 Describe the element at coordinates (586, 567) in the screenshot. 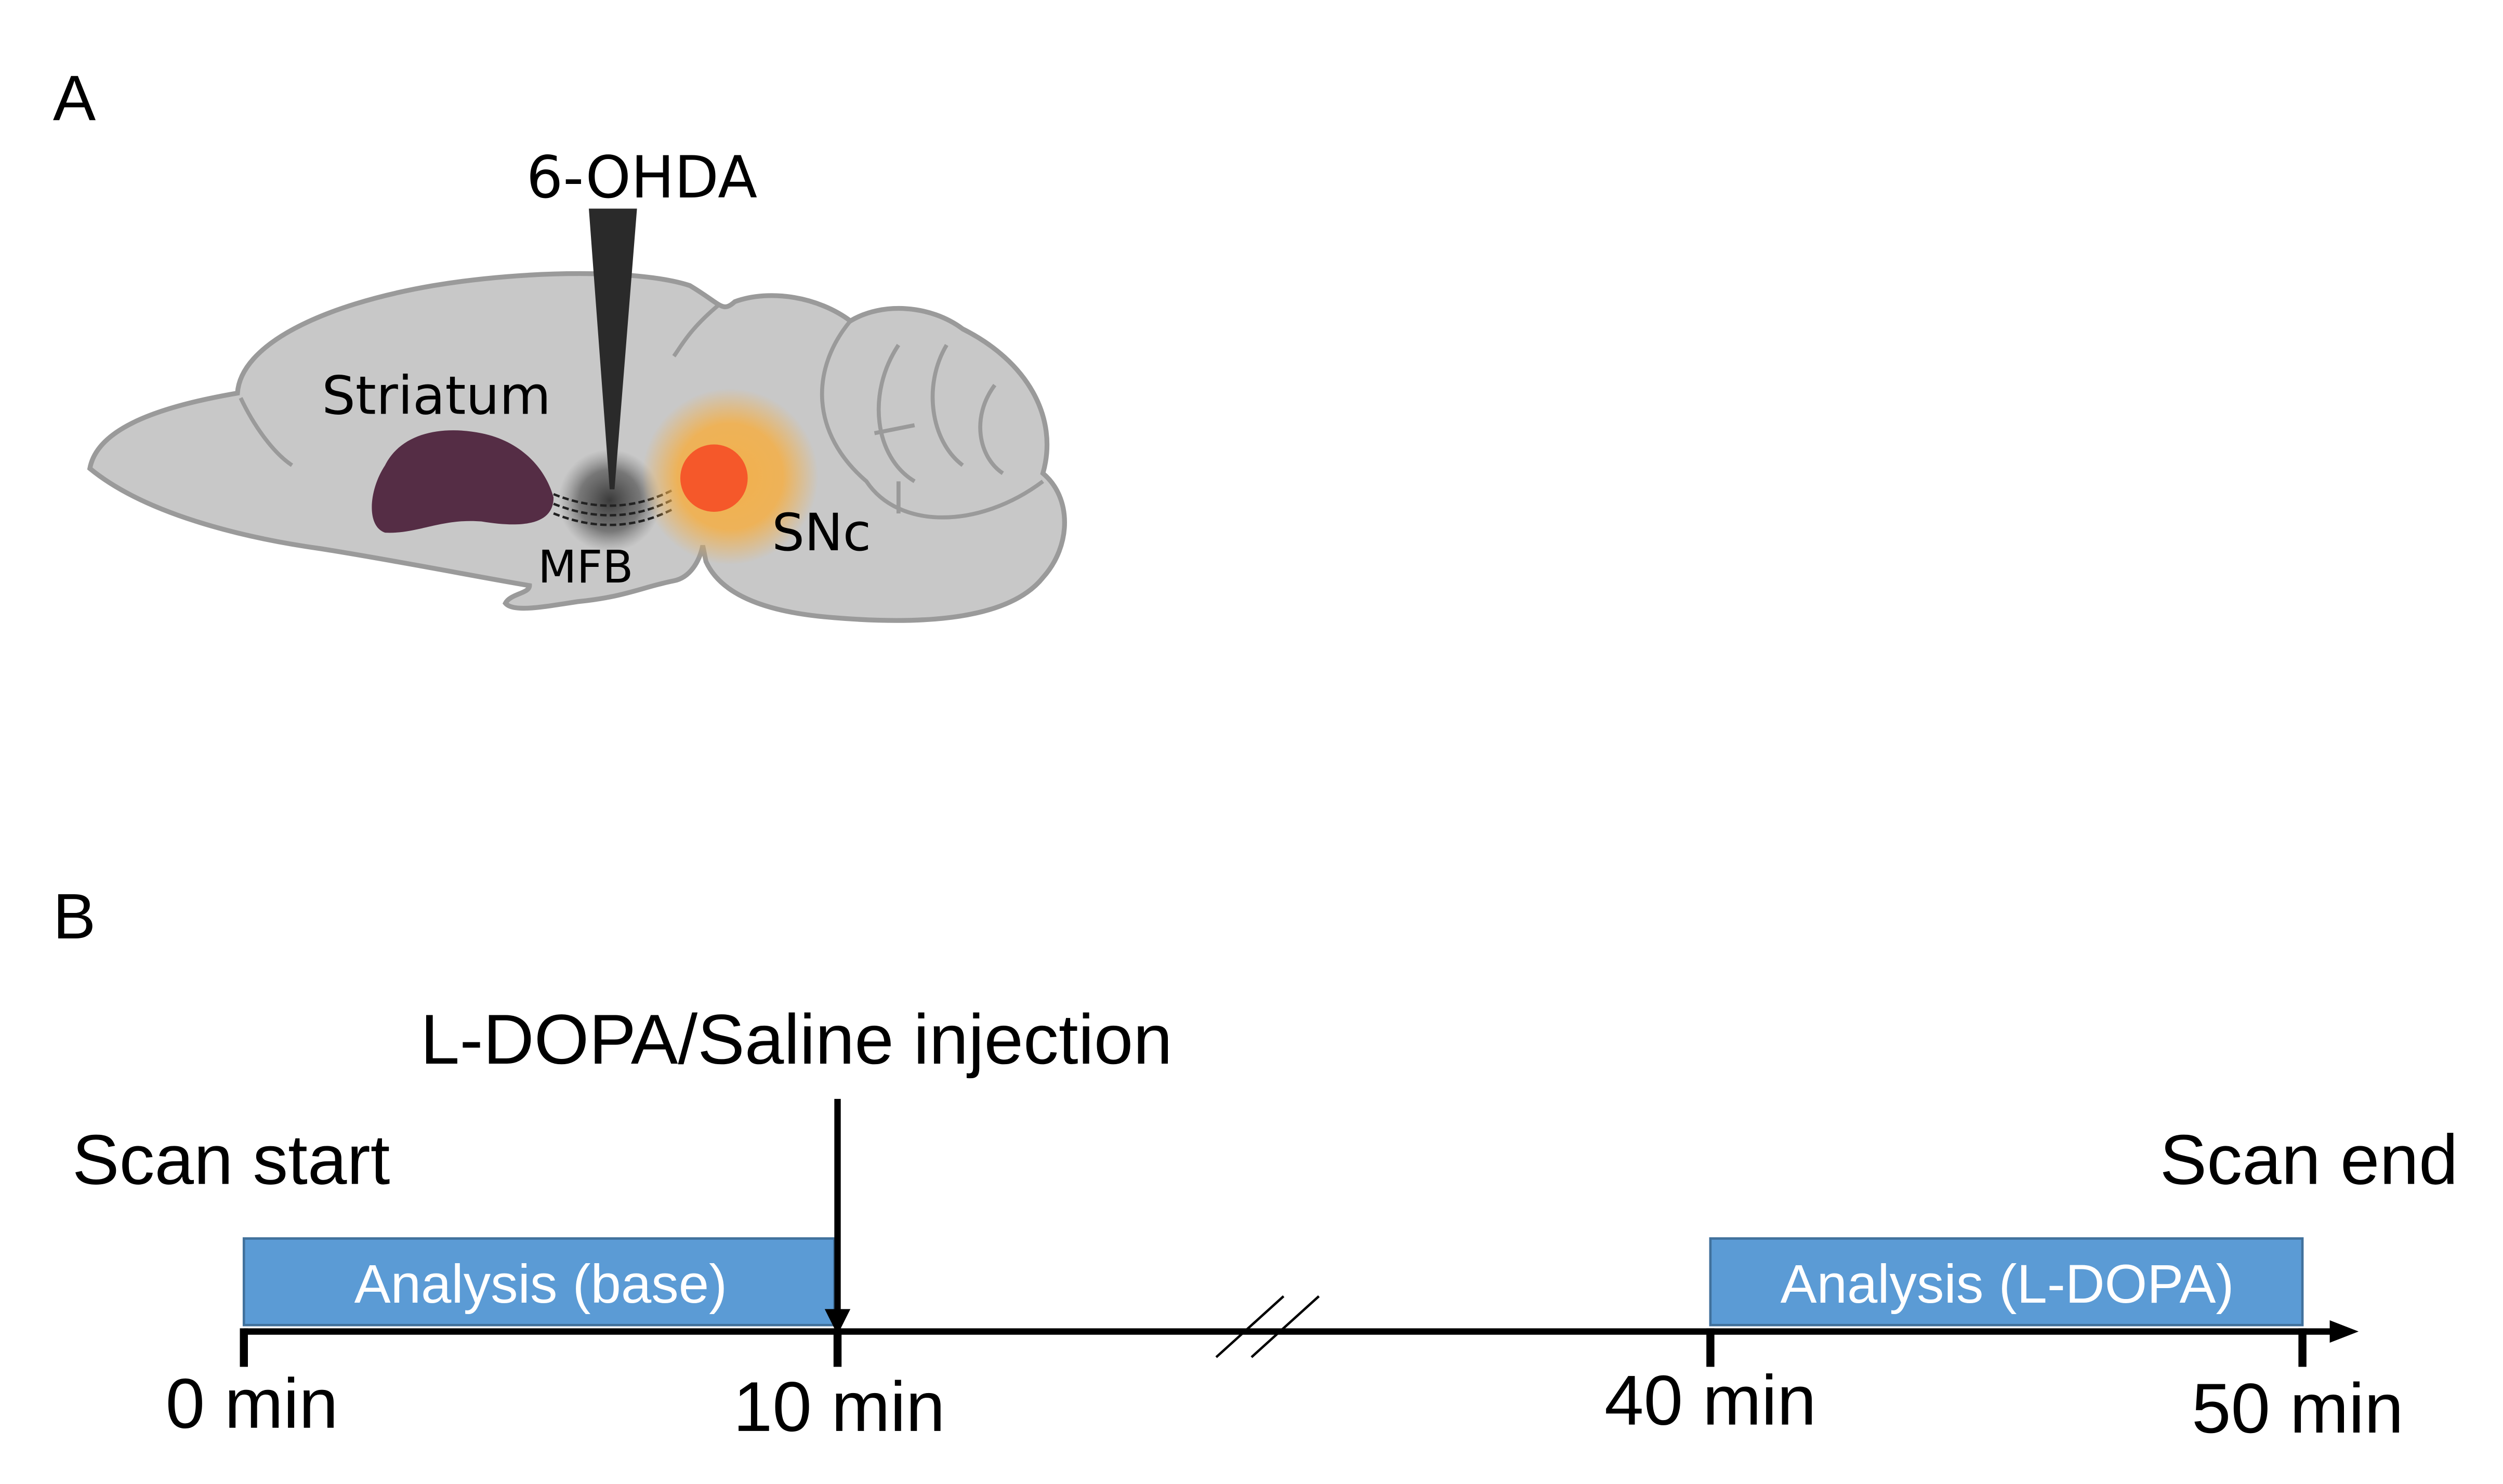

I see `mfb-label: MFB` at that location.